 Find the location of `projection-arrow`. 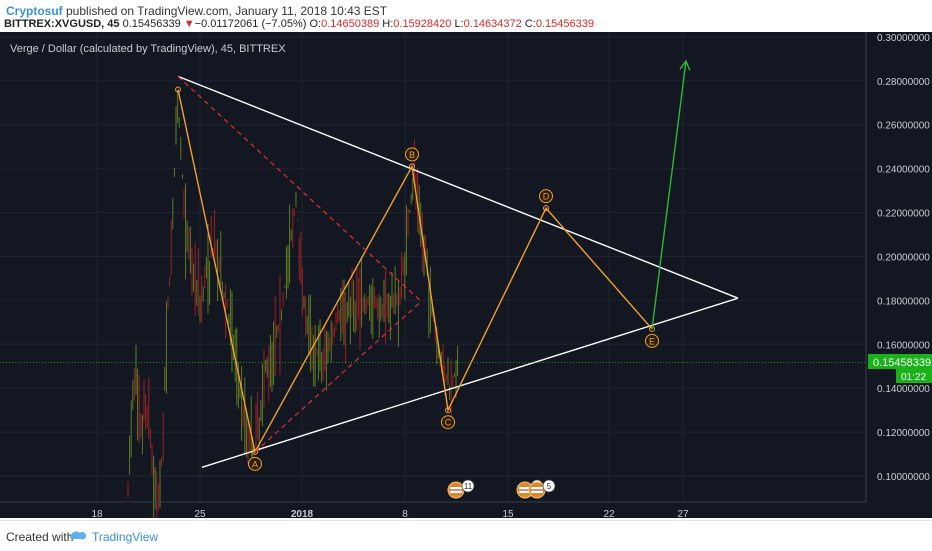

projection-arrow is located at coordinates (669, 195).